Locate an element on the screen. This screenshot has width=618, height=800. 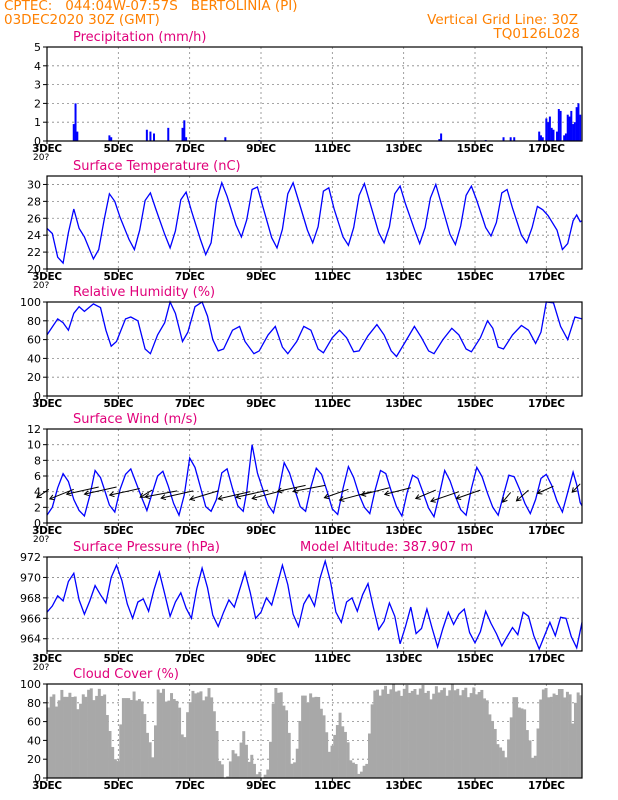
y-tick-label: 20 is located at coordinates (34, 269).